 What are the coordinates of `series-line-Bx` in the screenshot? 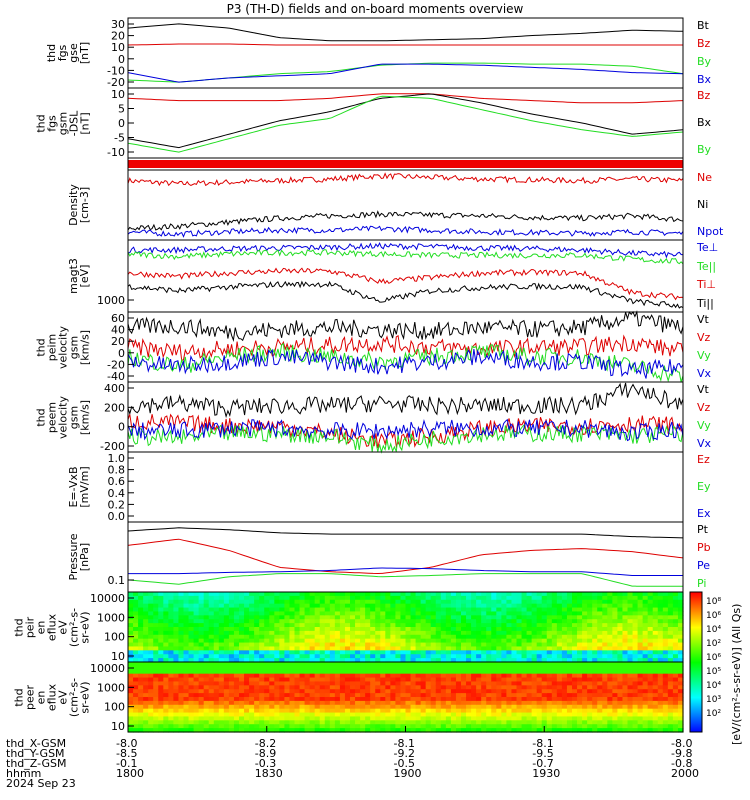 It's located at (405, 73).